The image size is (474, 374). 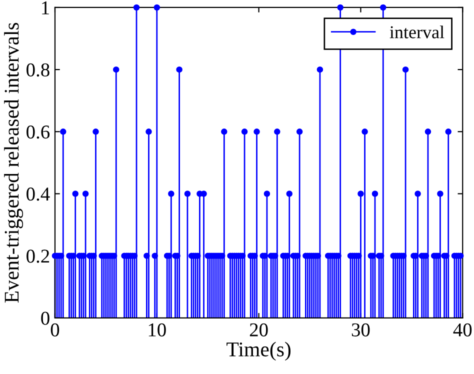 I want to click on x-axis-title: Time(s), so click(x=258, y=351).